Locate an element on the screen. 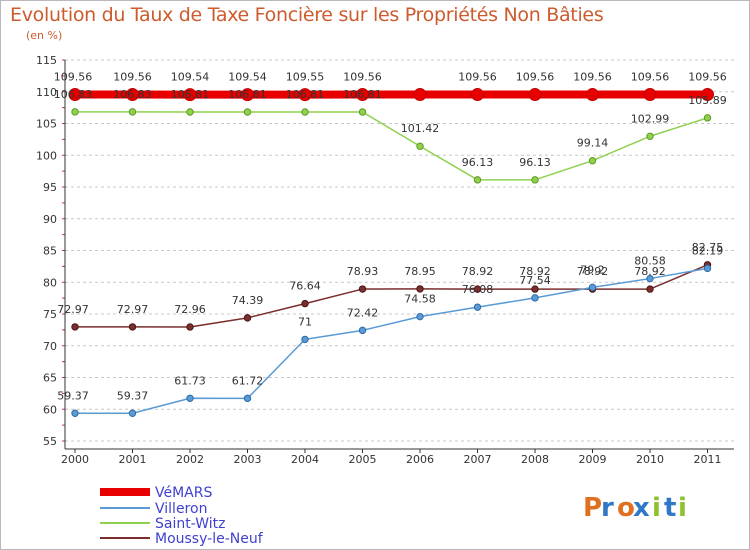 Image resolution: width=750 pixels, height=550 pixels. data-label: 82.19 is located at coordinates (708, 250).